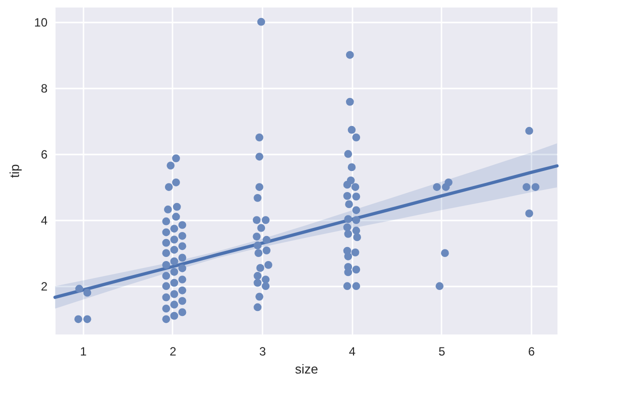  I want to click on y-axis-title: tip, so click(14, 171).